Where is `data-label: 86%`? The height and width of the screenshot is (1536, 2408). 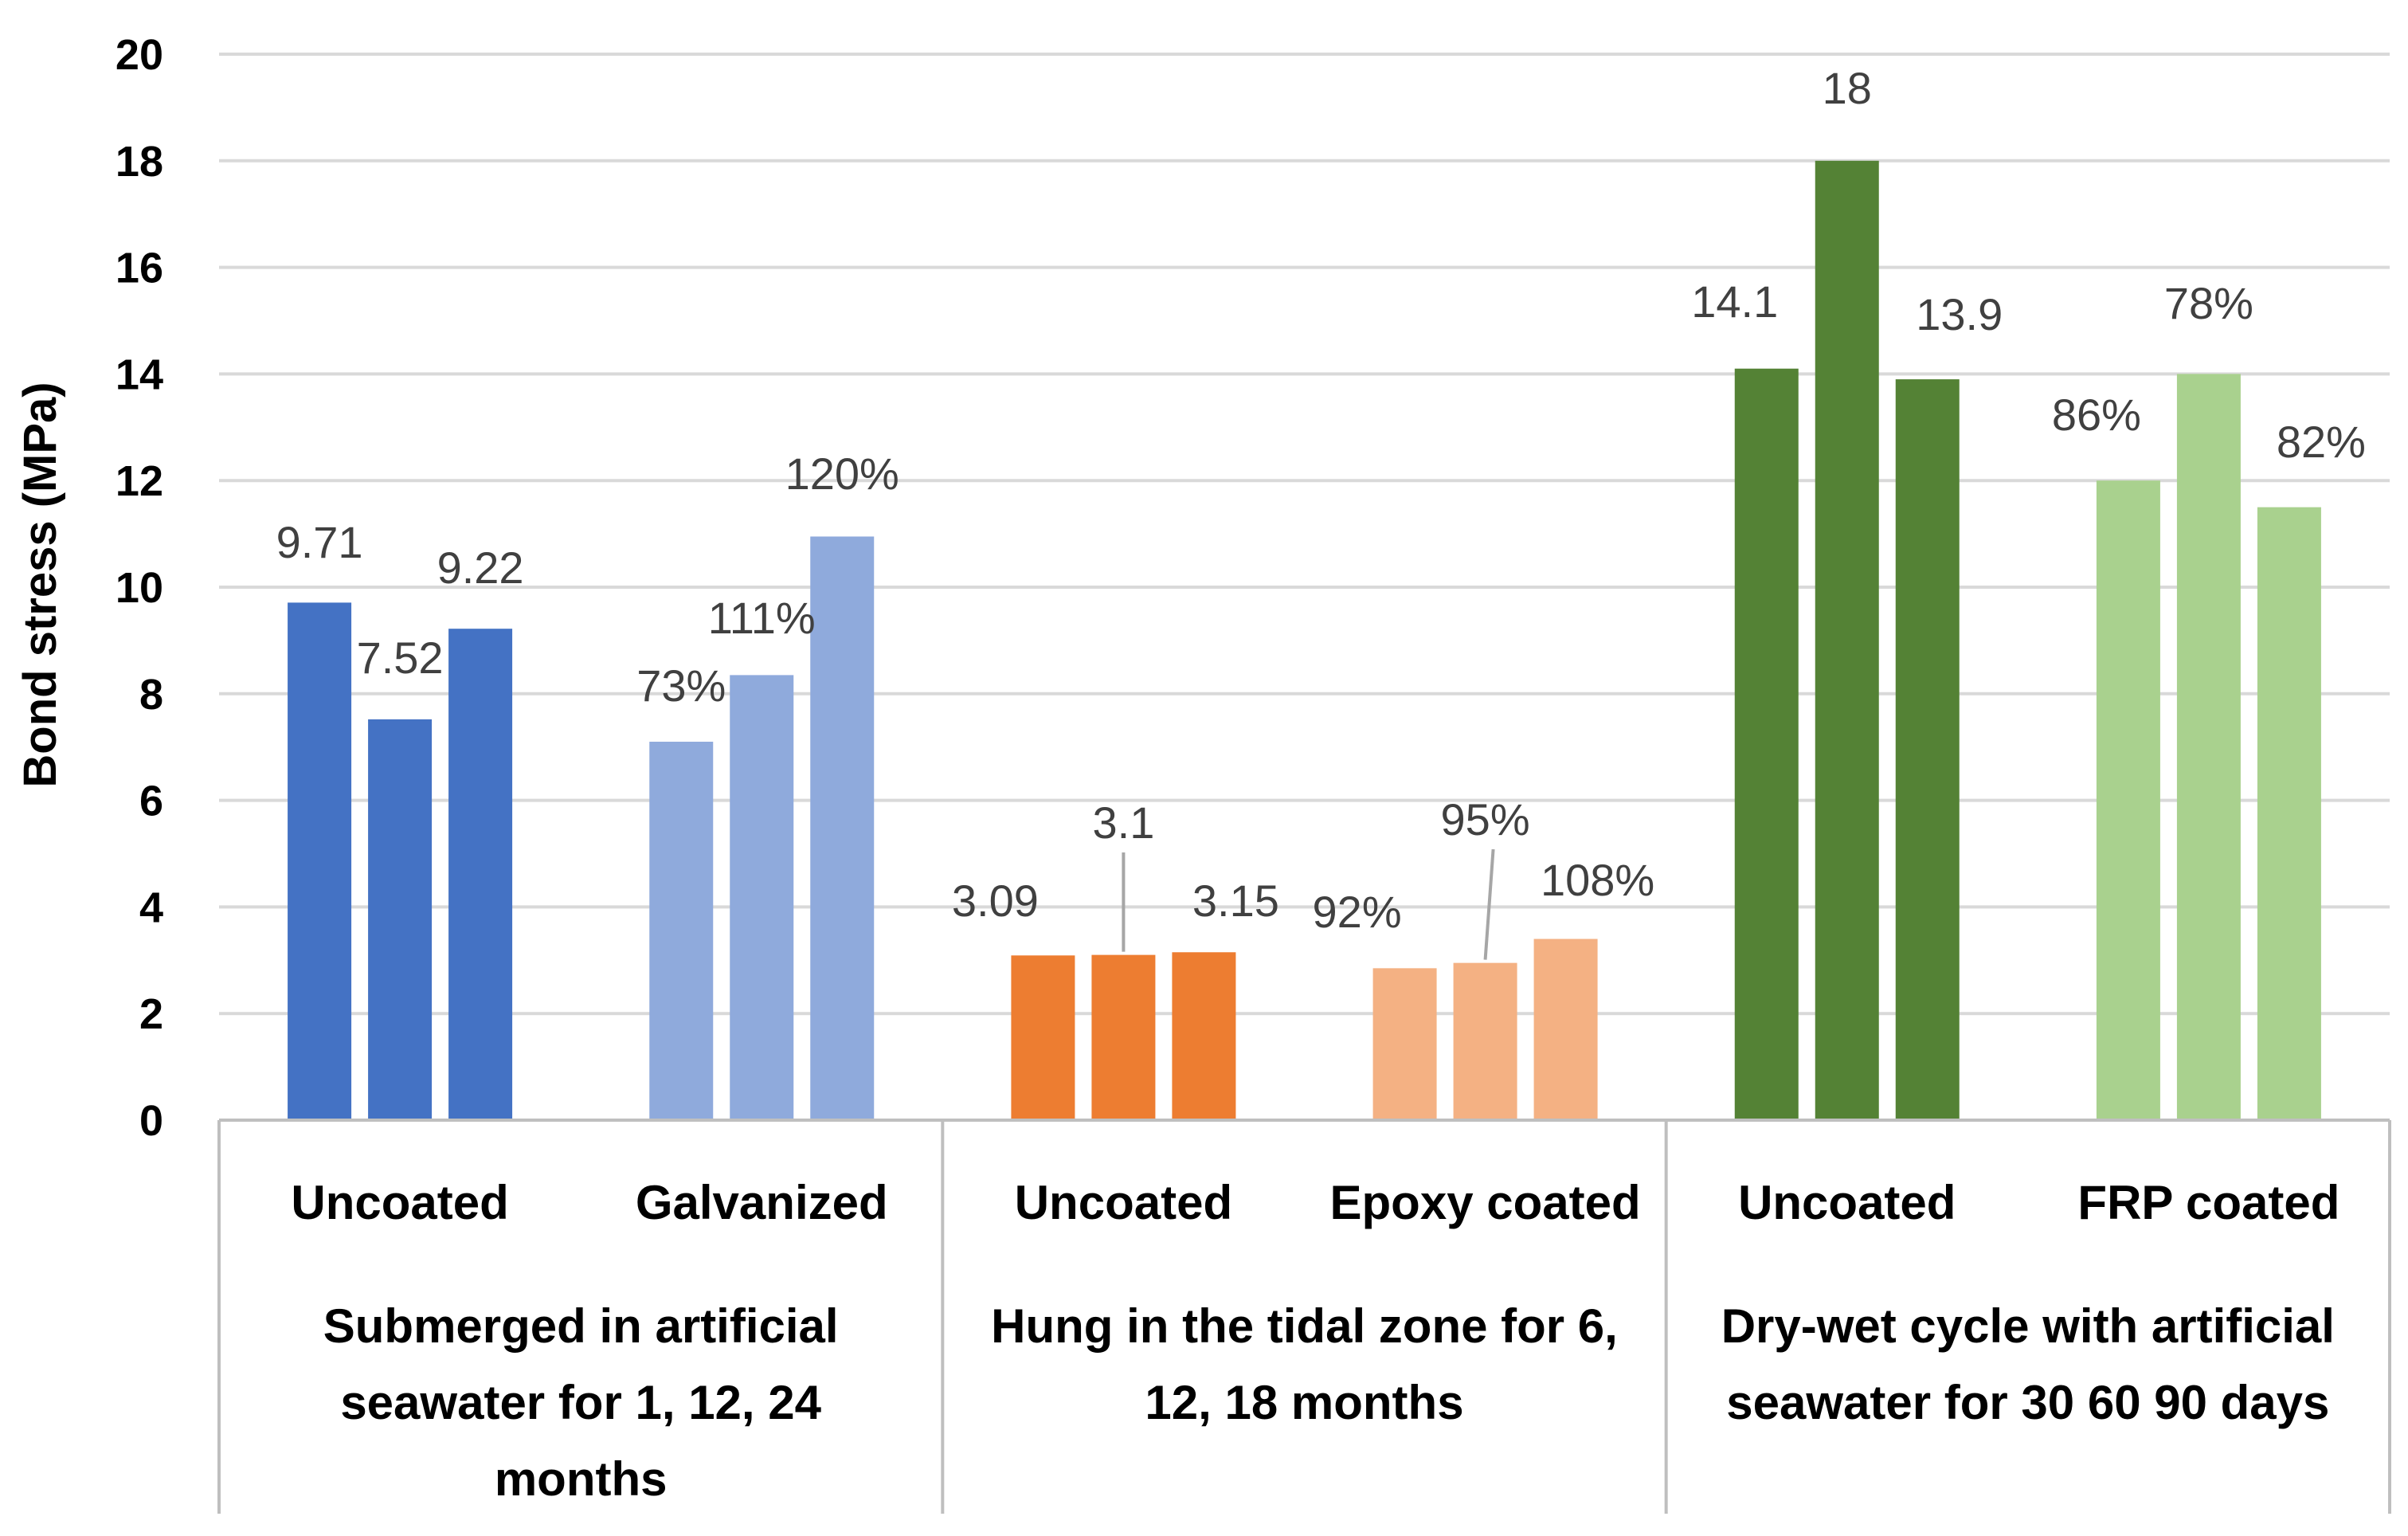
data-label: 86% is located at coordinates (2097, 415).